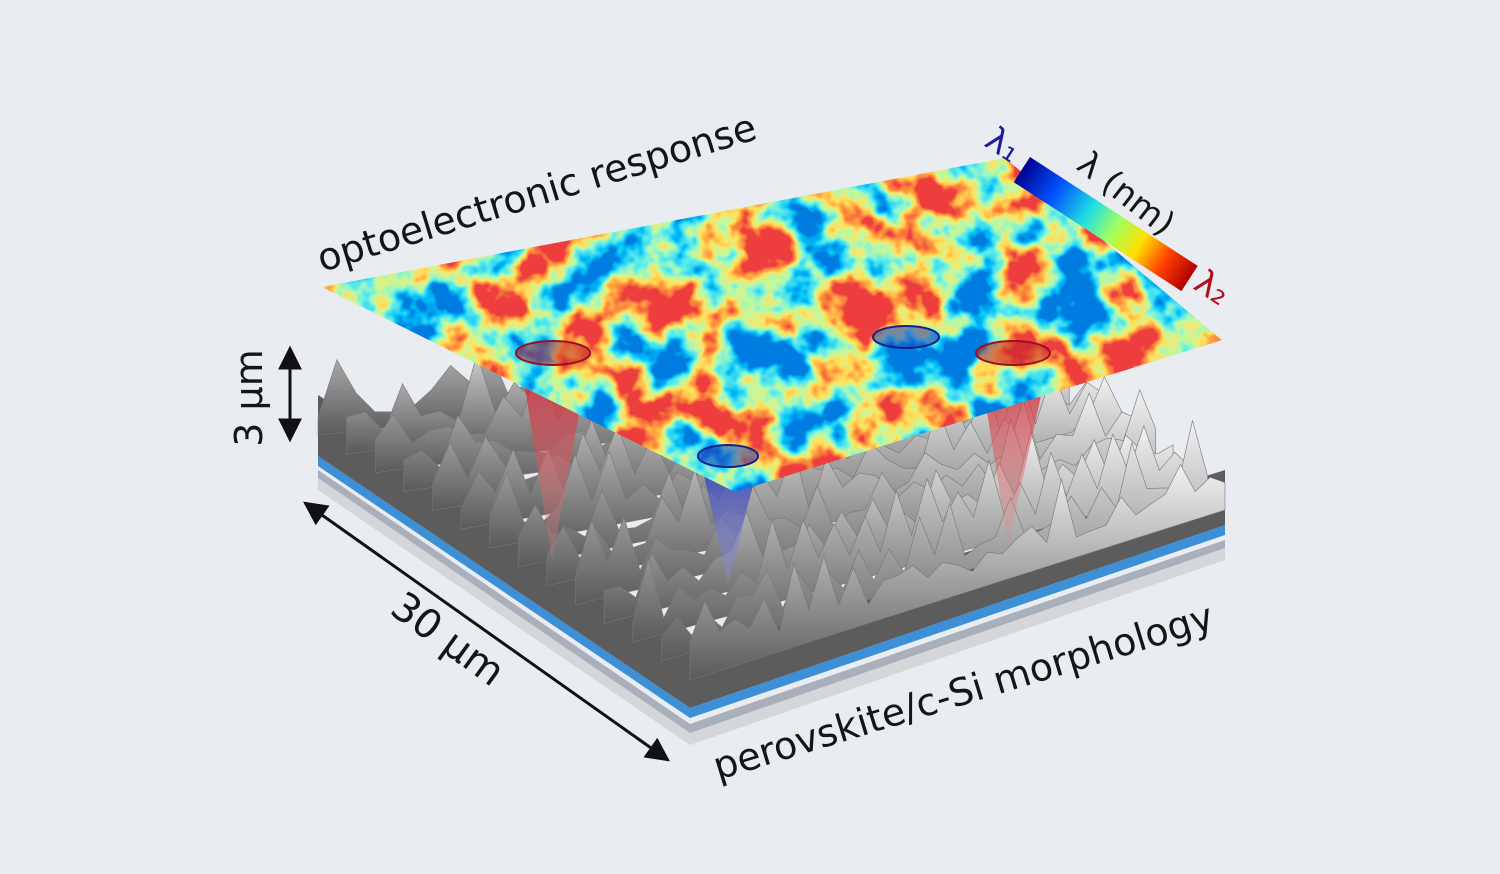 The height and width of the screenshot is (874, 1500). I want to click on blue-cone, so click(730, 521).